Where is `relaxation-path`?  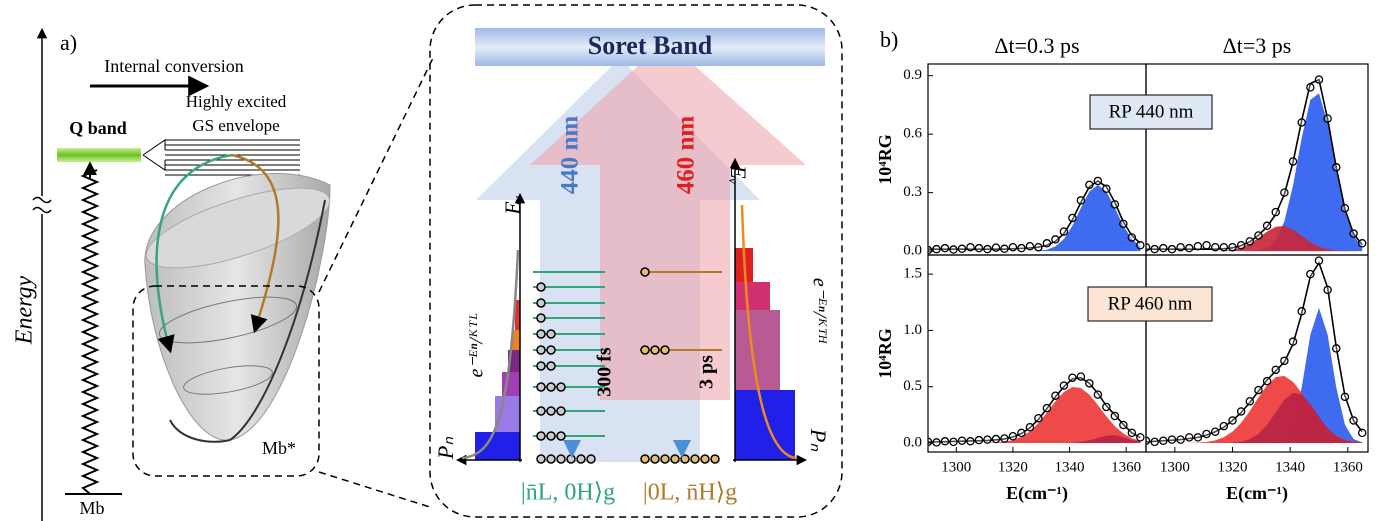 relaxation-path is located at coordinates (194, 253).